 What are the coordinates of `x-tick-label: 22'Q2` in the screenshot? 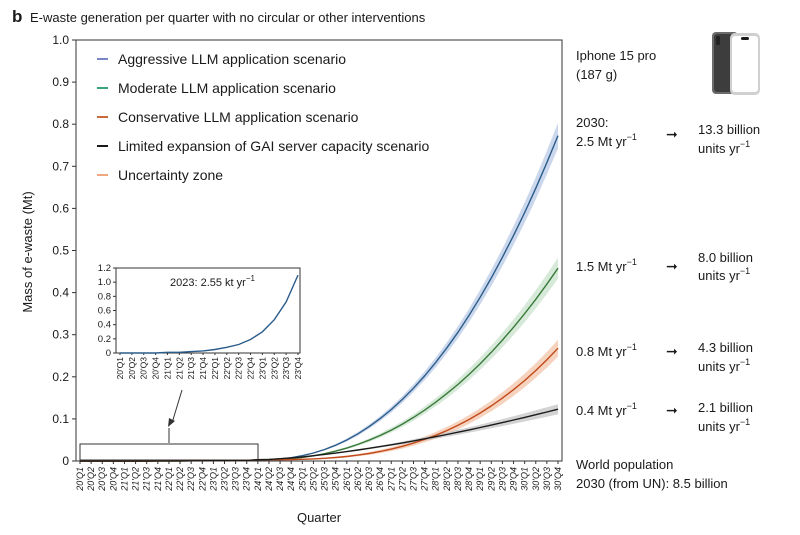 It's located at (180, 479).